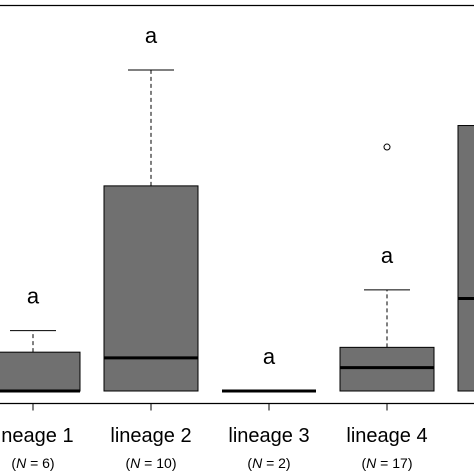  What do you see at coordinates (268, 436) in the screenshot?
I see `x-tick-label-3: lineage 3` at bounding box center [268, 436].